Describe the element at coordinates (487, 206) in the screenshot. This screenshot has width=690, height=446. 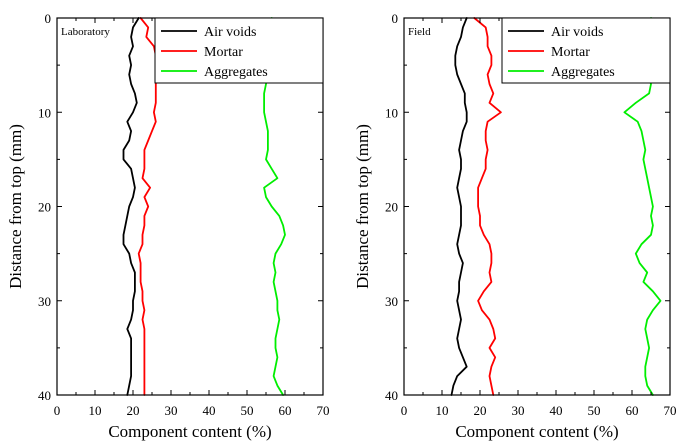
I see `series-line-mortar` at that location.